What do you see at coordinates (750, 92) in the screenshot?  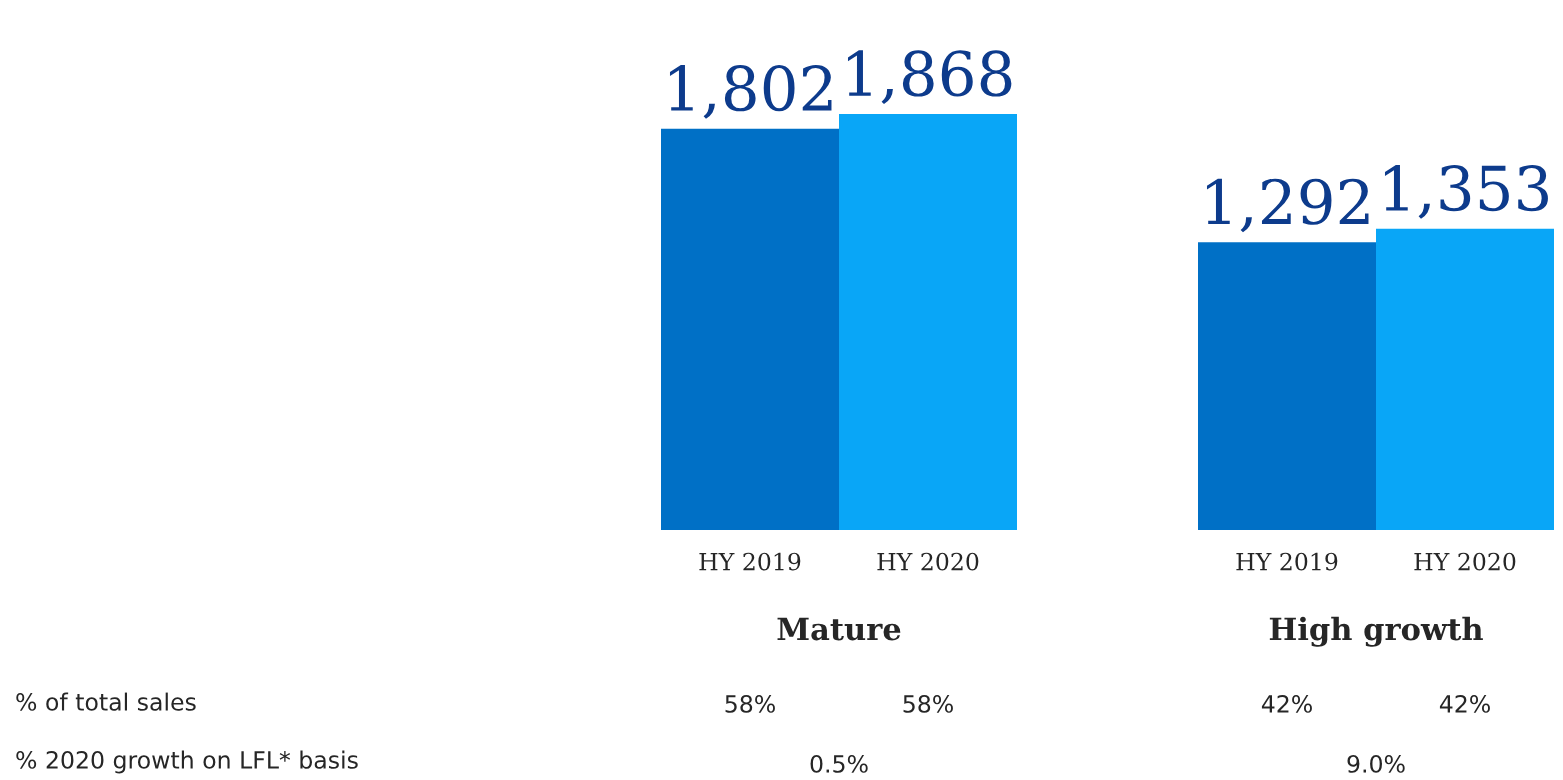 I see `data-label: 1,802` at bounding box center [750, 92].